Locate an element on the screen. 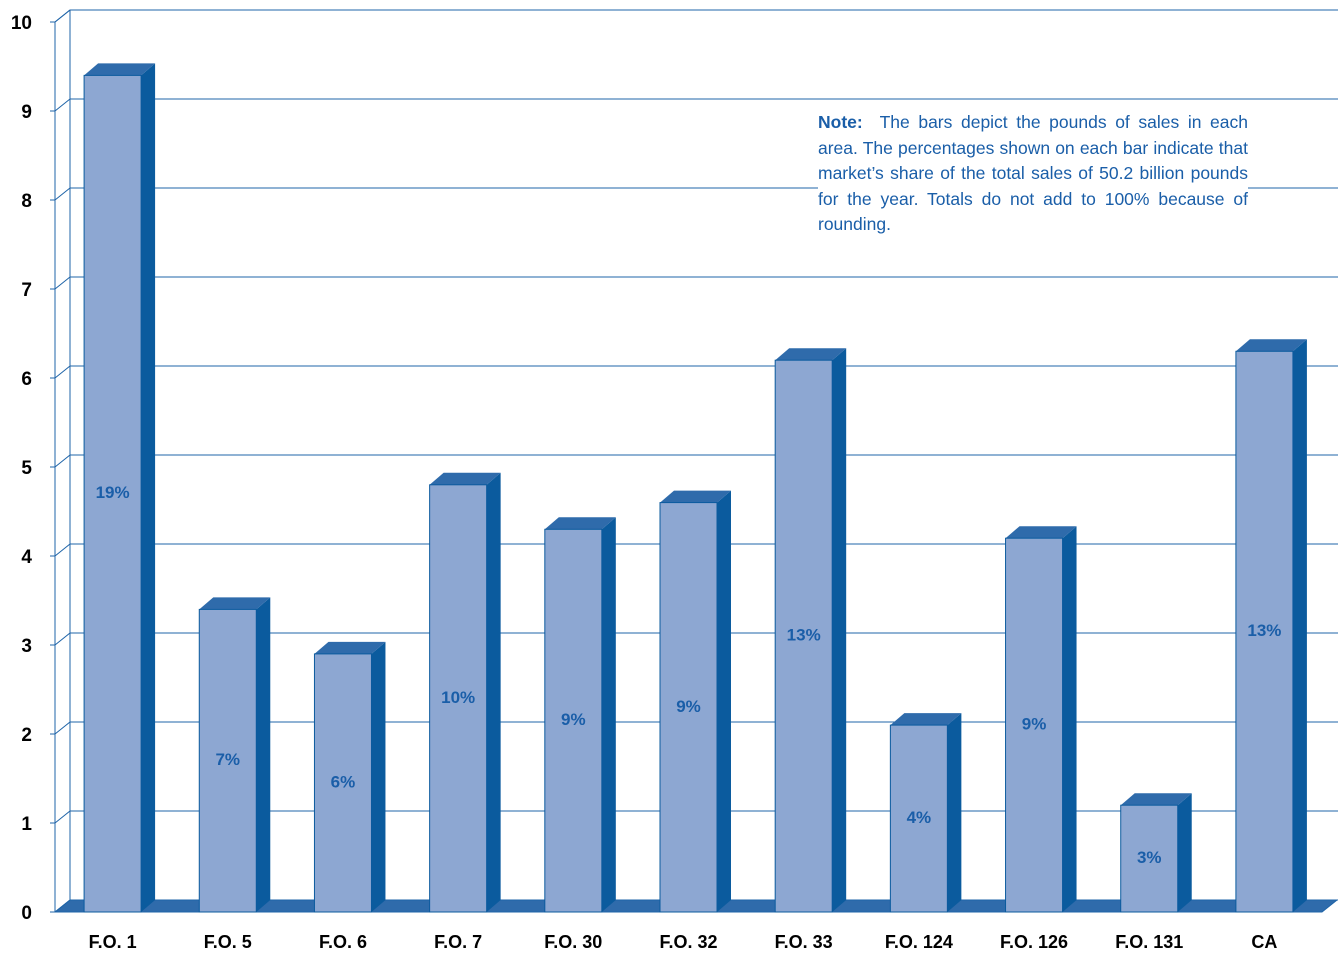 Image resolution: width=1338 pixels, height=956 pixels. y-tick-label: 5 is located at coordinates (26, 468).